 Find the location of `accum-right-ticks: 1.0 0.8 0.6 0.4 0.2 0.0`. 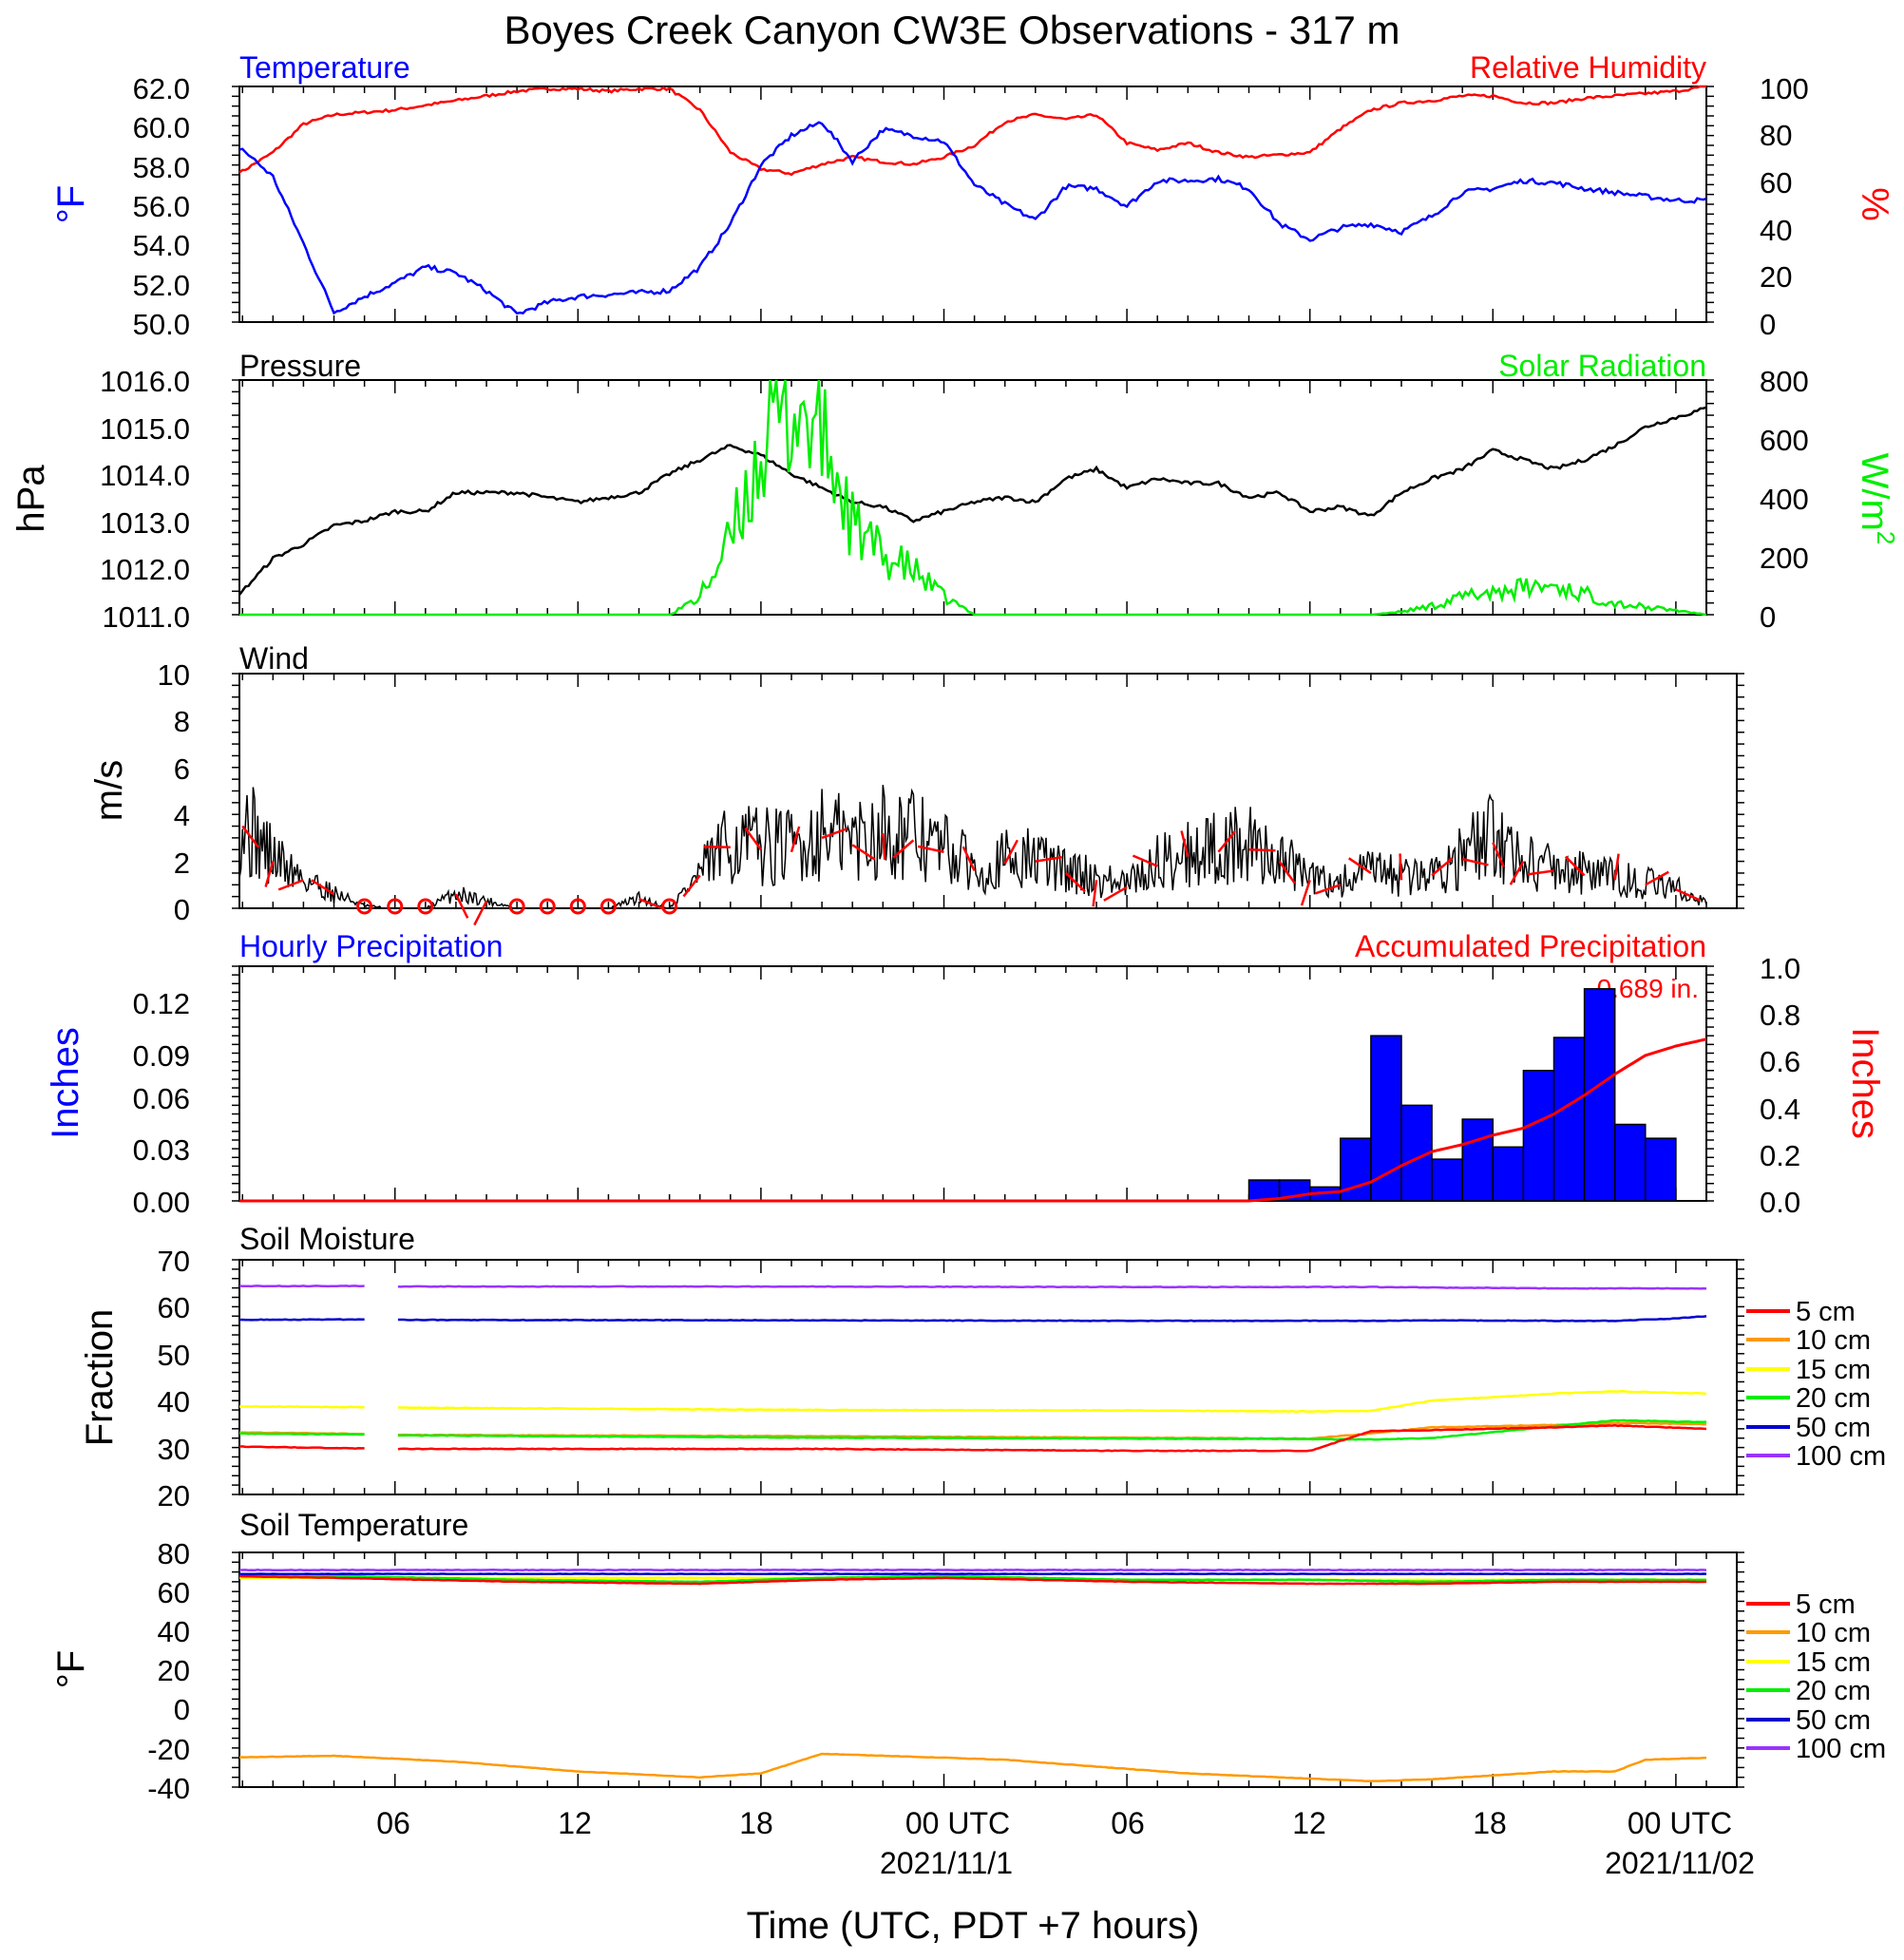

accum-right-ticks: 1.0 0.8 0.6 0.4 0.2 0.0 is located at coordinates (1780, 1085).